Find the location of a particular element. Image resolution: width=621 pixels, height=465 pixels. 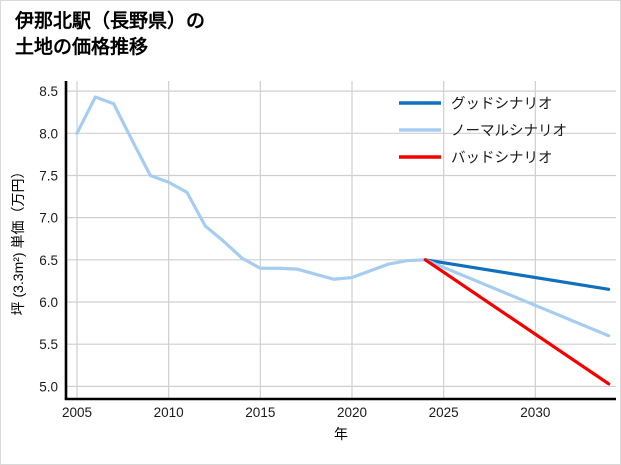

chart-title: 伊那北駅（長野県）の 土地の価格推移 is located at coordinates (110, 34).